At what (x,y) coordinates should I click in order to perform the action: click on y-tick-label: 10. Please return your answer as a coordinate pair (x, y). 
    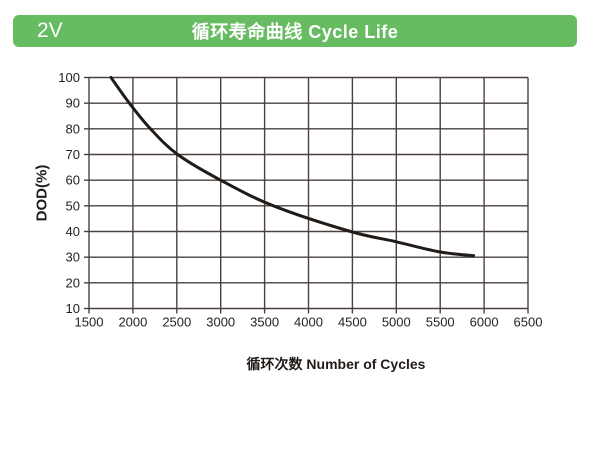
    Looking at the image, I should click on (73, 308).